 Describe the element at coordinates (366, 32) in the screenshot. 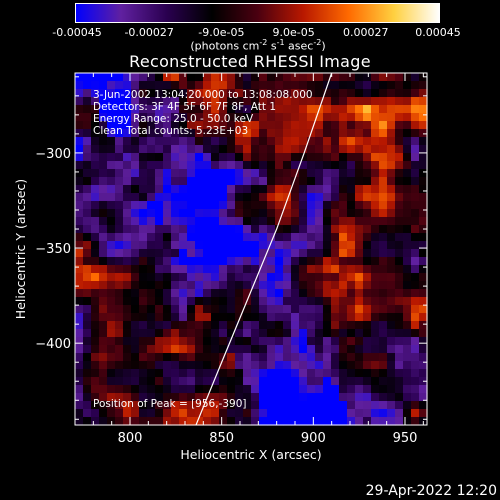

I see `colorbar-tick-label: 0.00027` at that location.